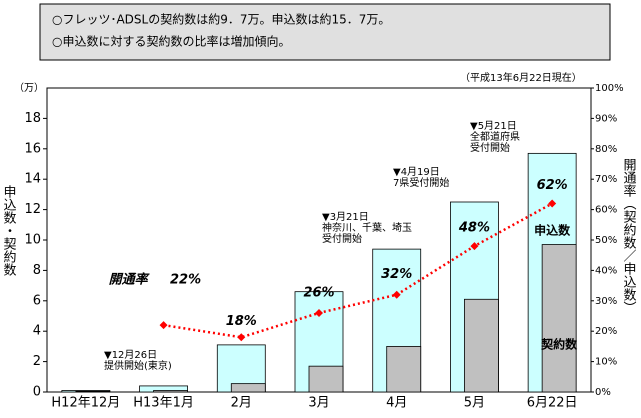 This screenshot has width=641, height=418. What do you see at coordinates (552, 403) in the screenshot?
I see `x-tick-label: 6月22日` at bounding box center [552, 403].